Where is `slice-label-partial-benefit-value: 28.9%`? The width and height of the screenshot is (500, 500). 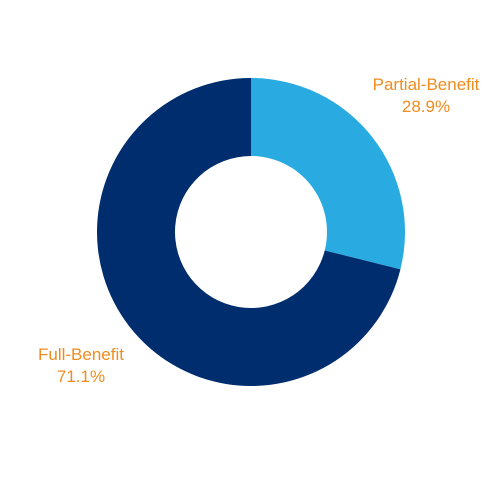 slice-label-partial-benefit-value: 28.9% is located at coordinates (426, 106).